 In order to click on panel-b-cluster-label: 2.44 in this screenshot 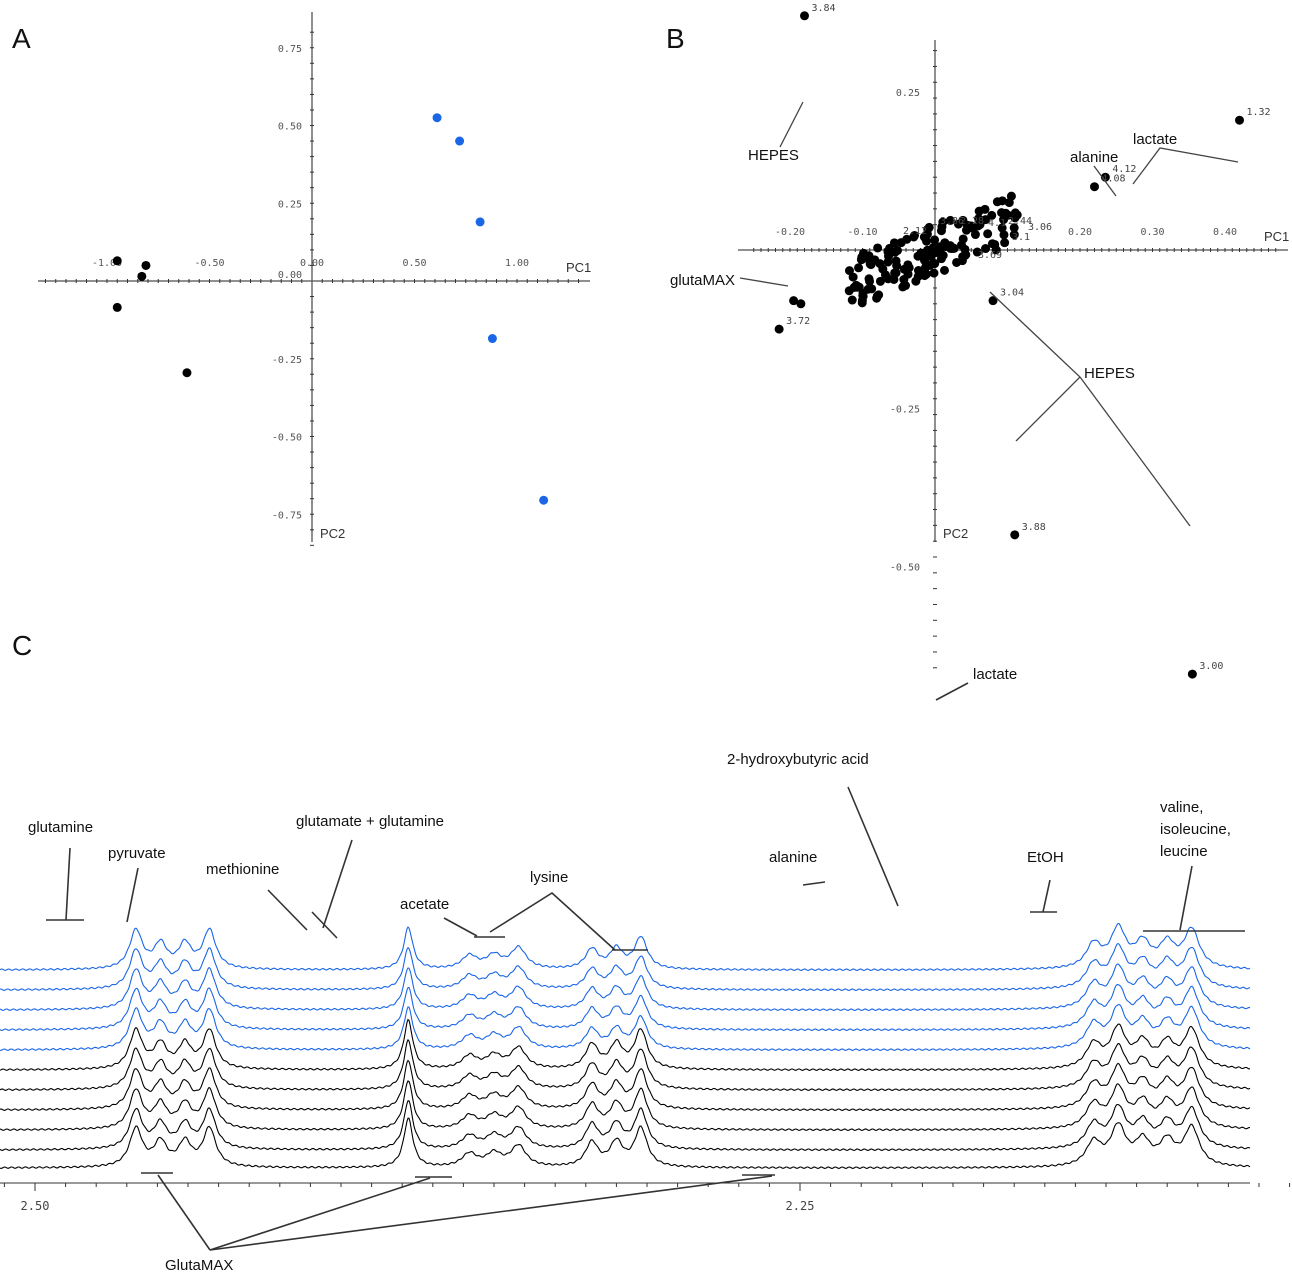, I will do `click(1020, 221)`.